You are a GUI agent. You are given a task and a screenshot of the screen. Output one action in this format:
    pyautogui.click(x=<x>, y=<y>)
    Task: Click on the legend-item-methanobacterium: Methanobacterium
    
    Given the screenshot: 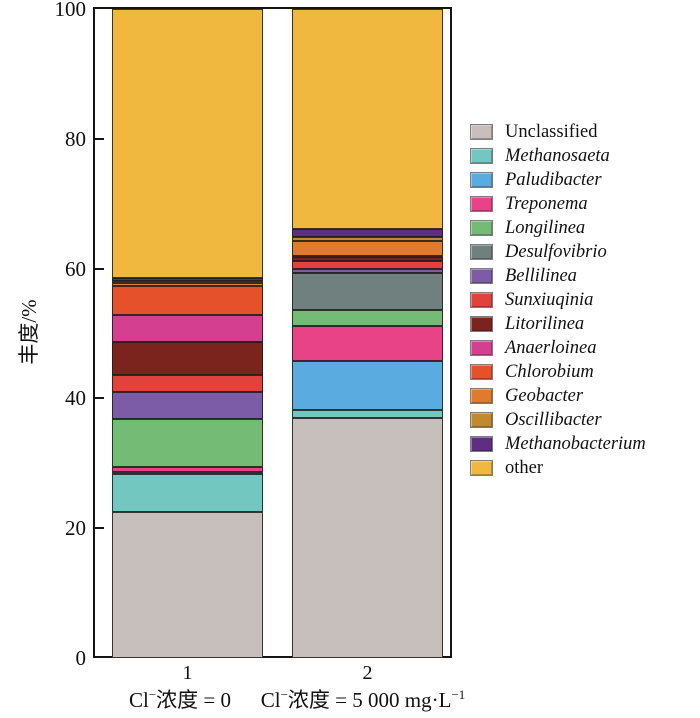 What is the action you would take?
    pyautogui.click(x=558, y=444)
    